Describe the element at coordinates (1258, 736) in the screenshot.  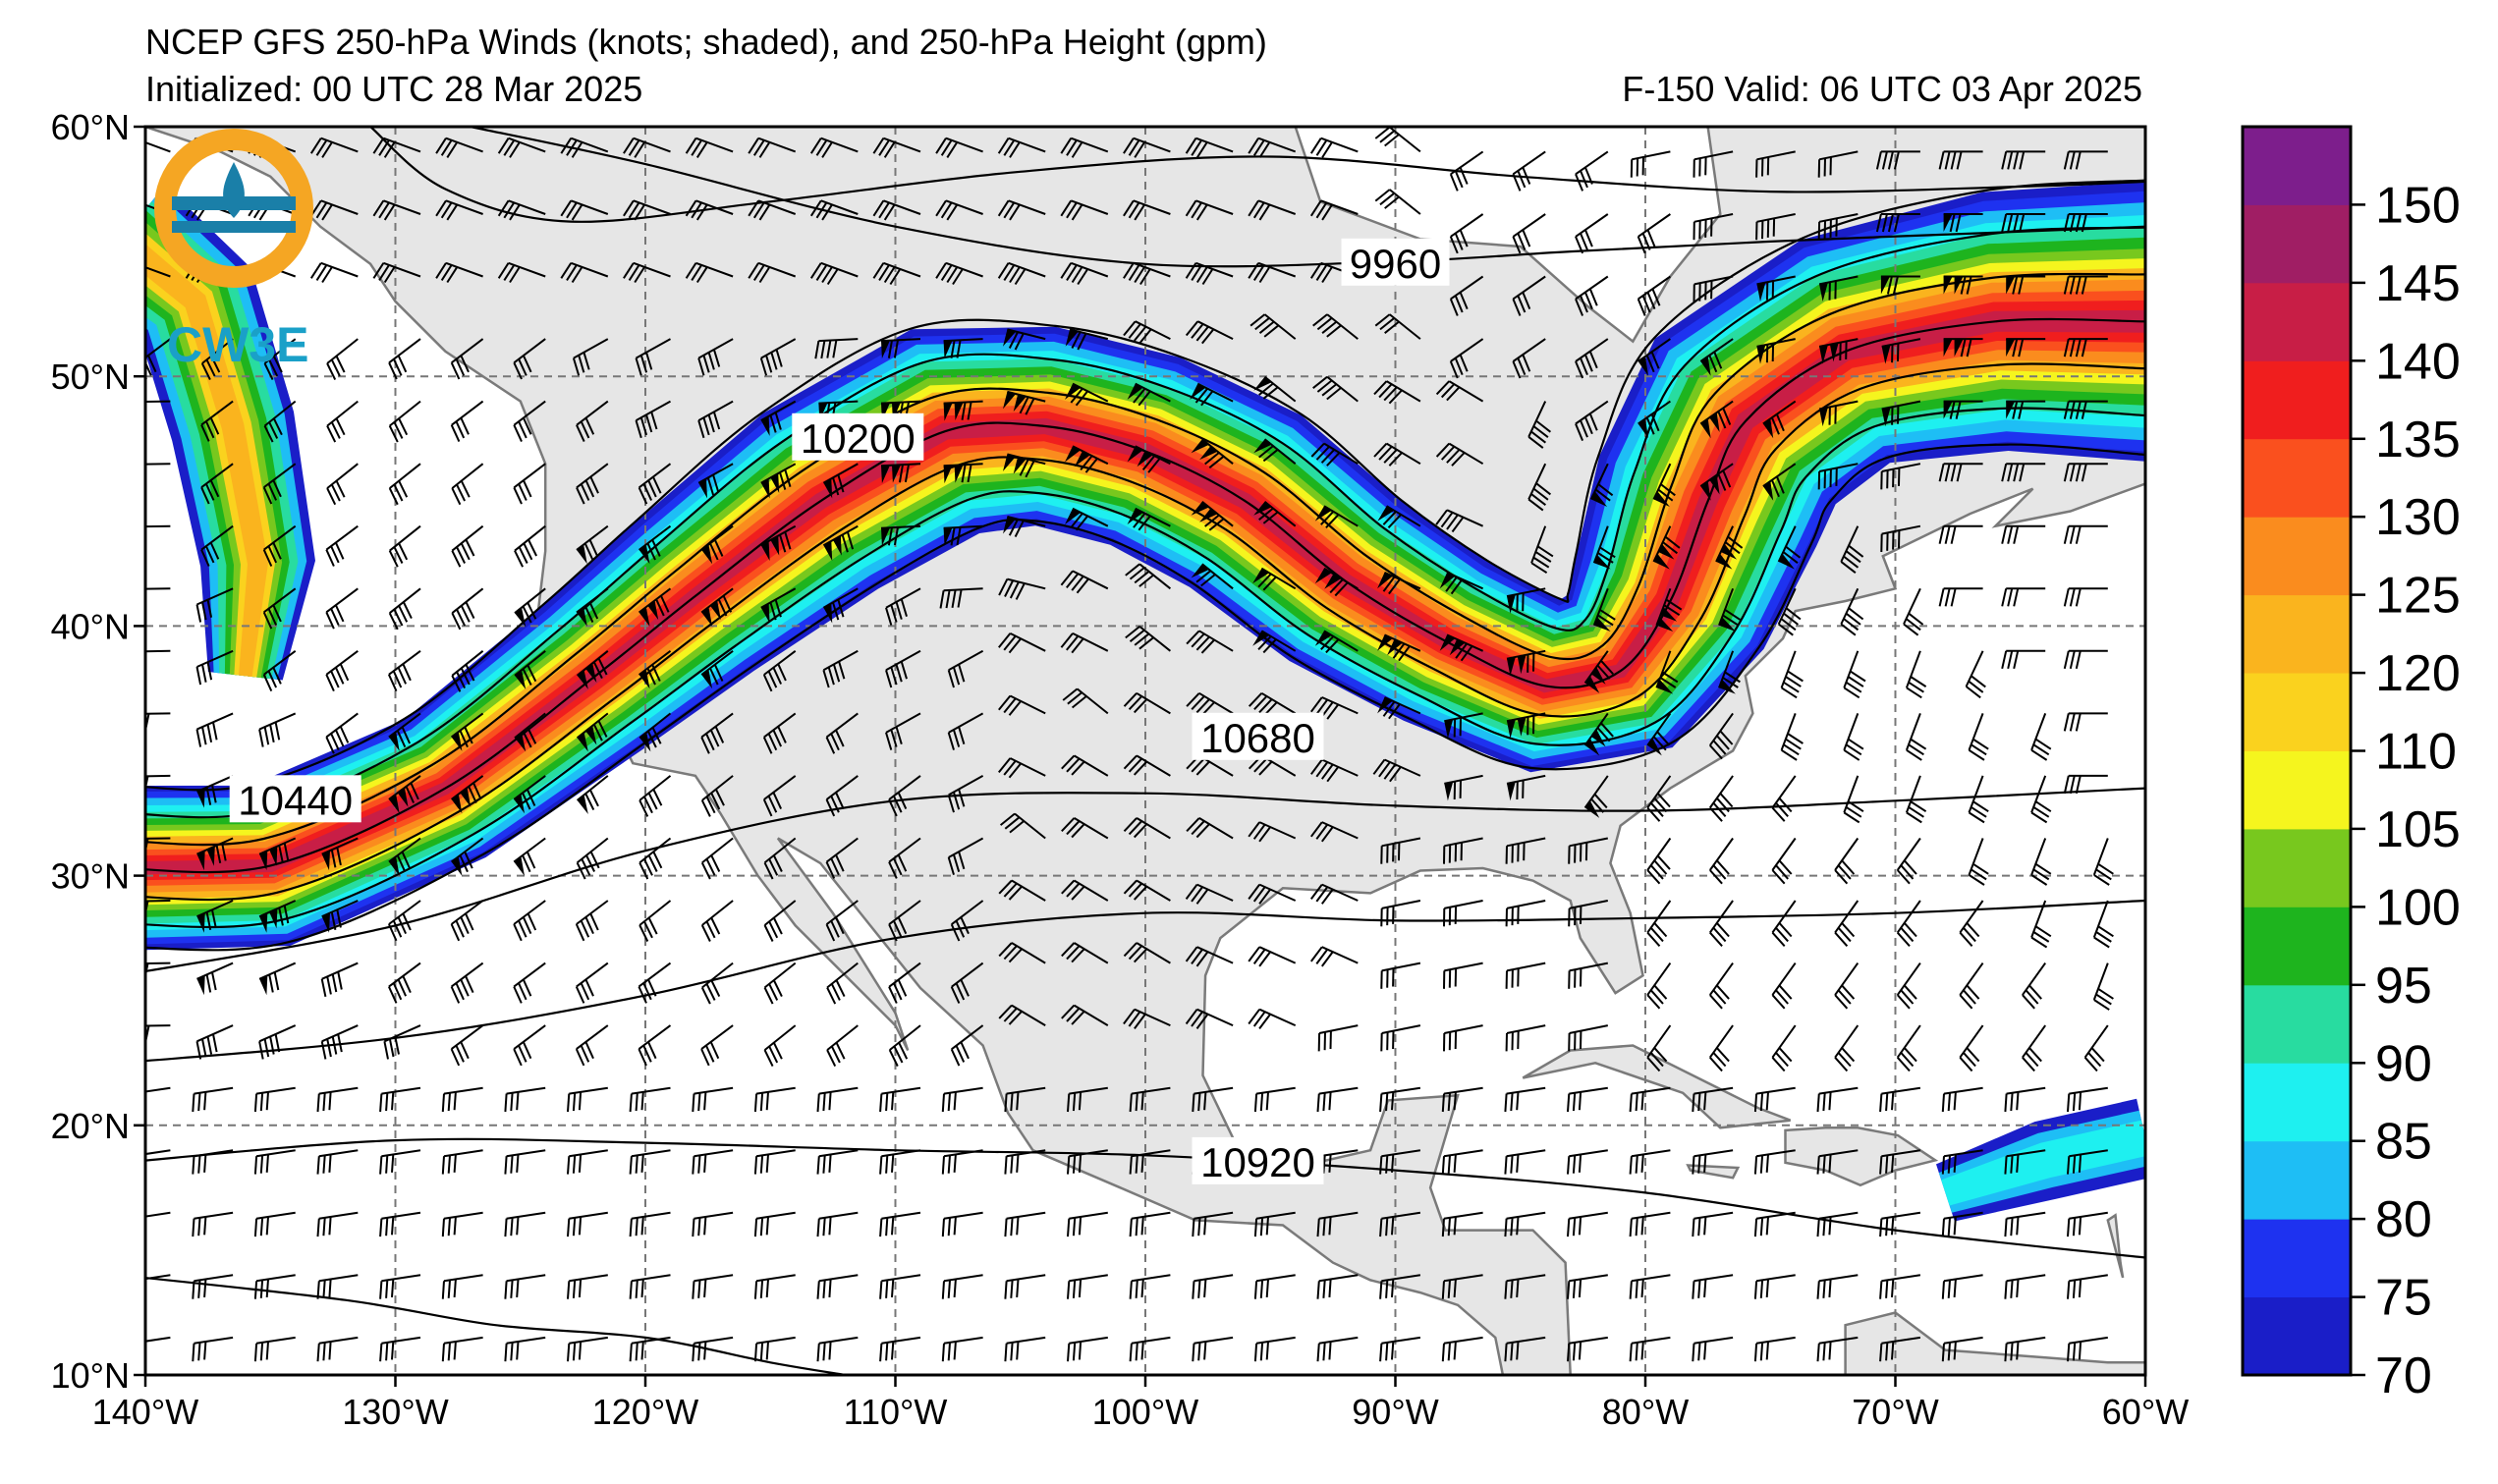
I see `contour-label: 10680` at that location.